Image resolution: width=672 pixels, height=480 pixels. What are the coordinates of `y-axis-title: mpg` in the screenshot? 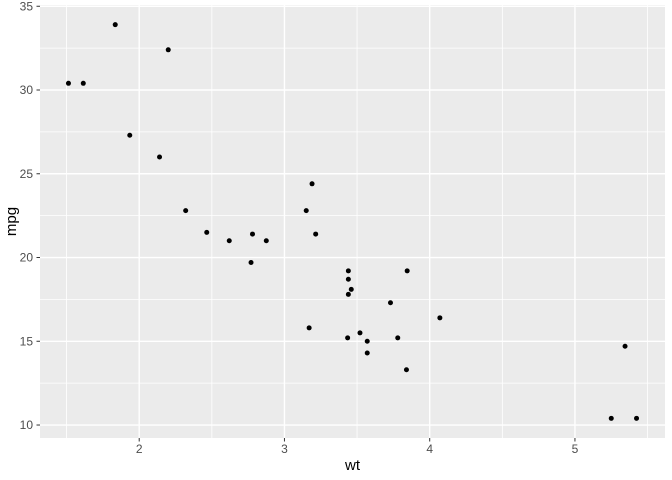 It's located at (11, 221).